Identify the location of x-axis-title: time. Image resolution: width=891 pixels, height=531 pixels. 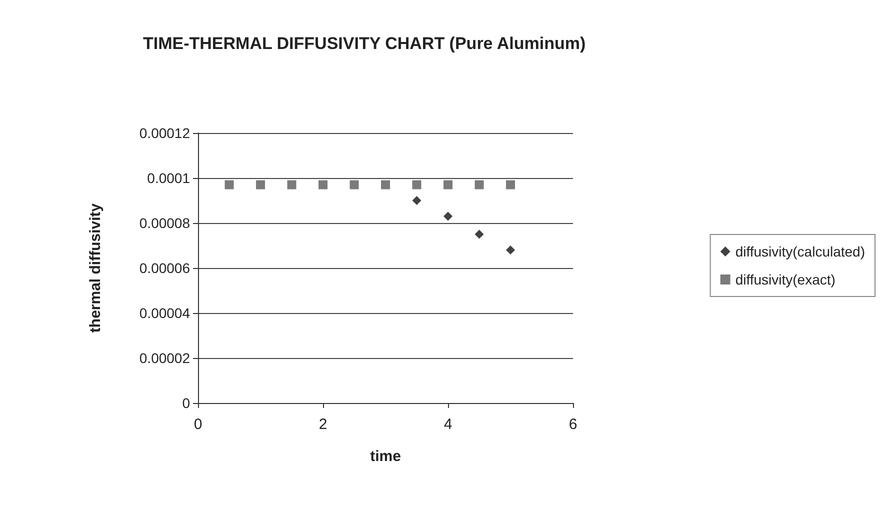
(385, 456).